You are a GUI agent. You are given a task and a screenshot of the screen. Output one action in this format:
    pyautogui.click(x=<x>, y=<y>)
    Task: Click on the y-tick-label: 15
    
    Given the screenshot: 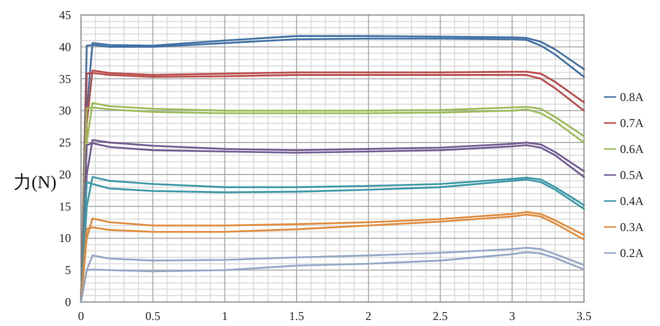 What is the action you would take?
    pyautogui.click(x=65, y=206)
    